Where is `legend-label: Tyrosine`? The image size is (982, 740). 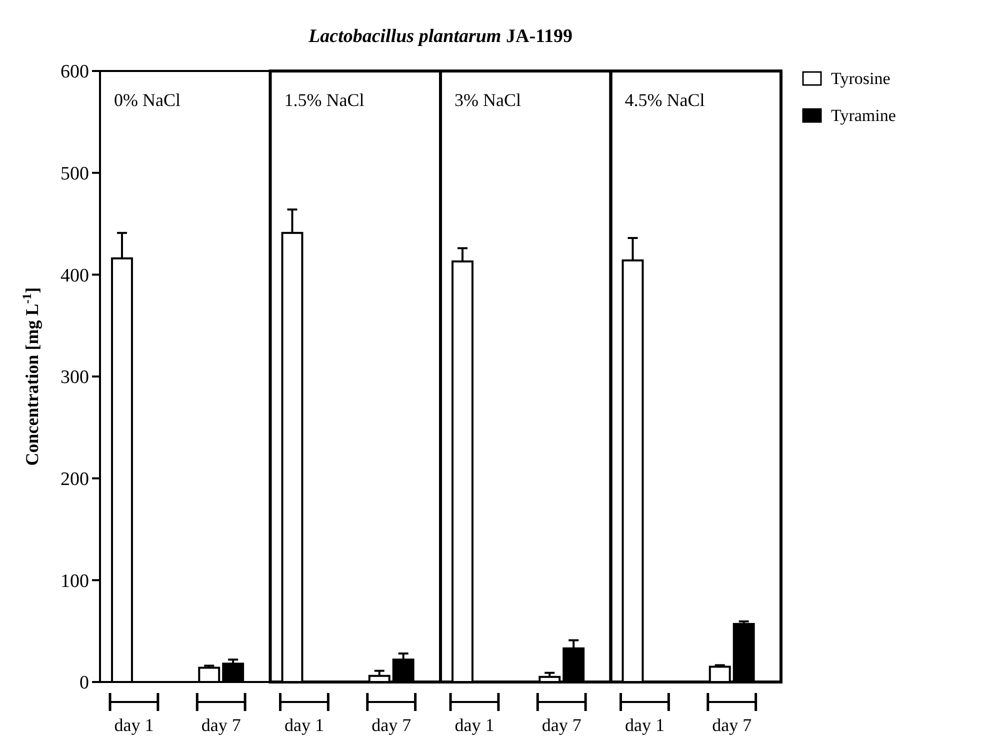
legend-label: Tyrosine is located at coordinates (860, 78).